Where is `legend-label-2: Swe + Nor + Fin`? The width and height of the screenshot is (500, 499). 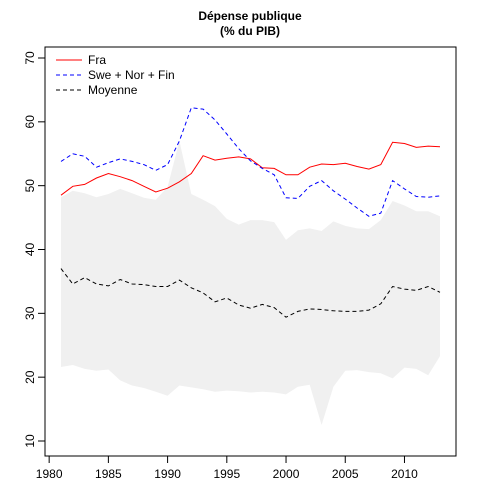
legend-label-2: Swe + Nor + Fin is located at coordinates (131, 75).